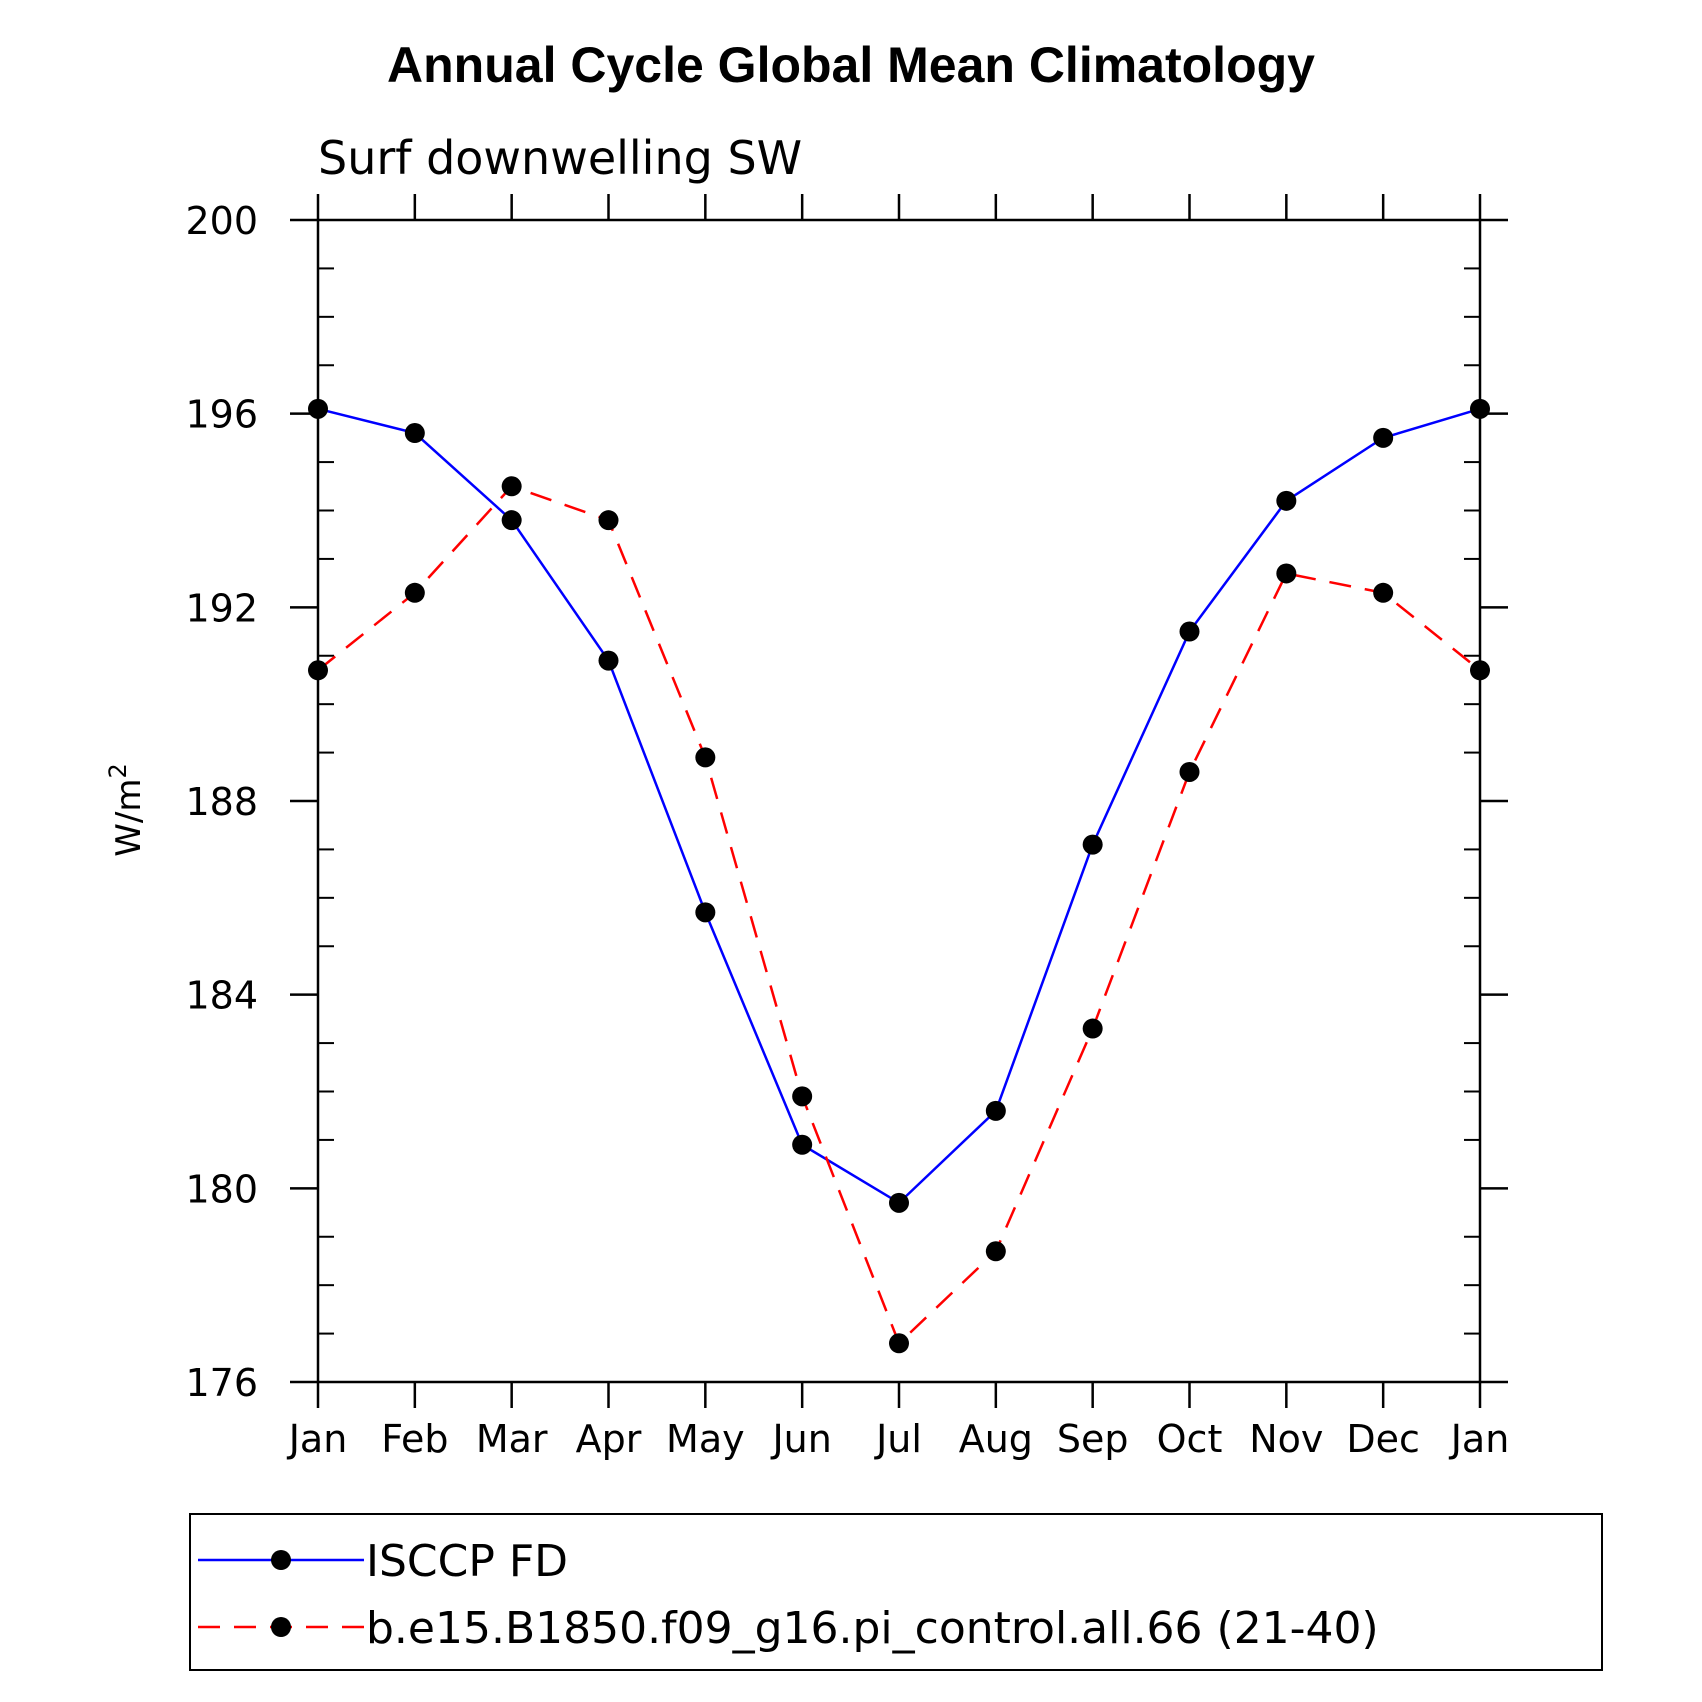 This screenshot has width=1702, height=1702. Describe the element at coordinates (609, 1439) in the screenshot. I see `x-tick-label: Apr` at that location.